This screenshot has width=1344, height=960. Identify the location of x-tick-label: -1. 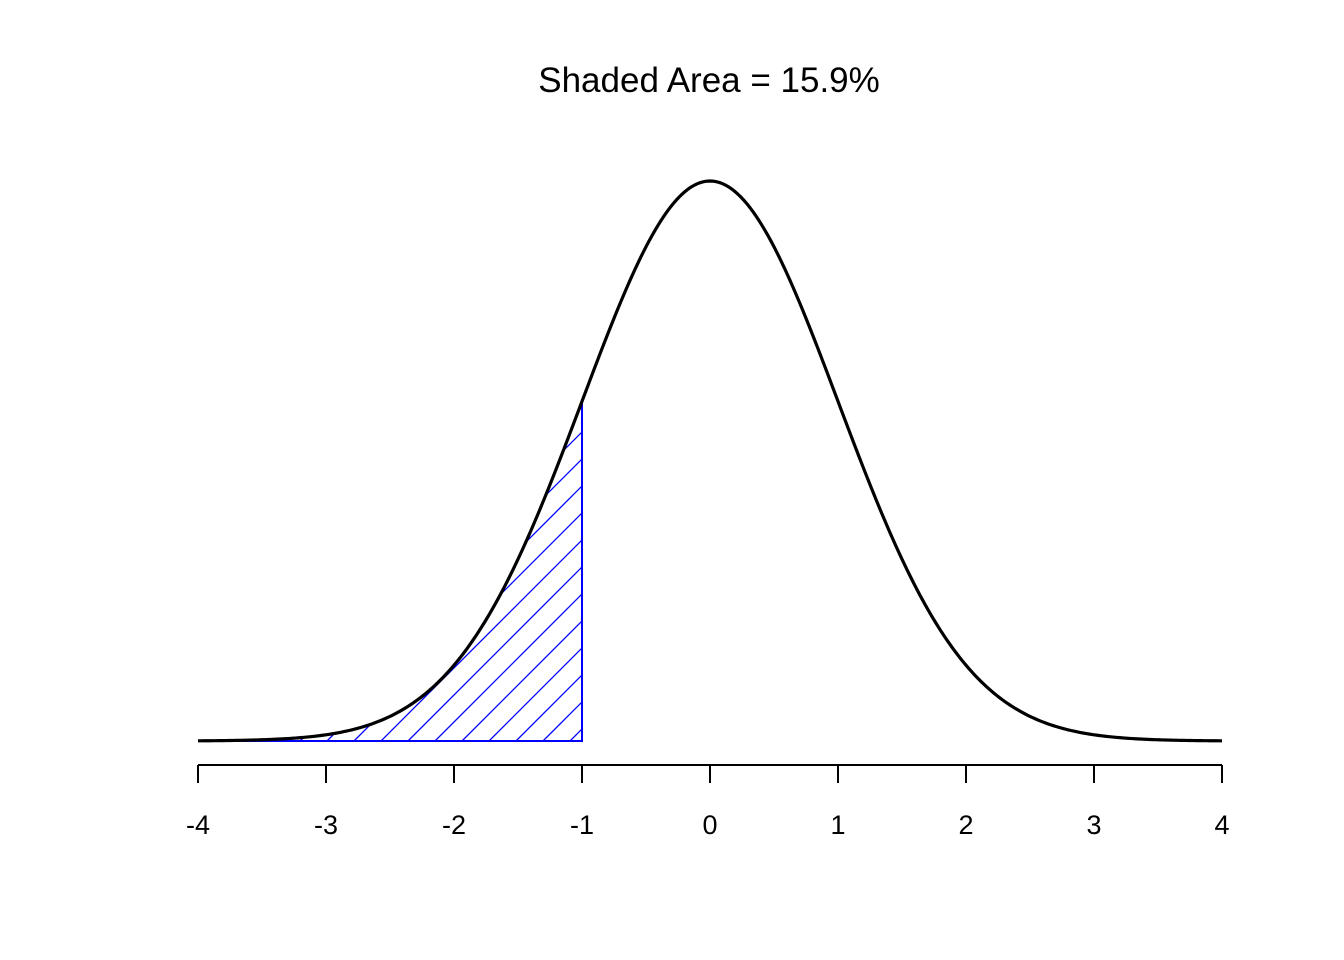
(582, 825).